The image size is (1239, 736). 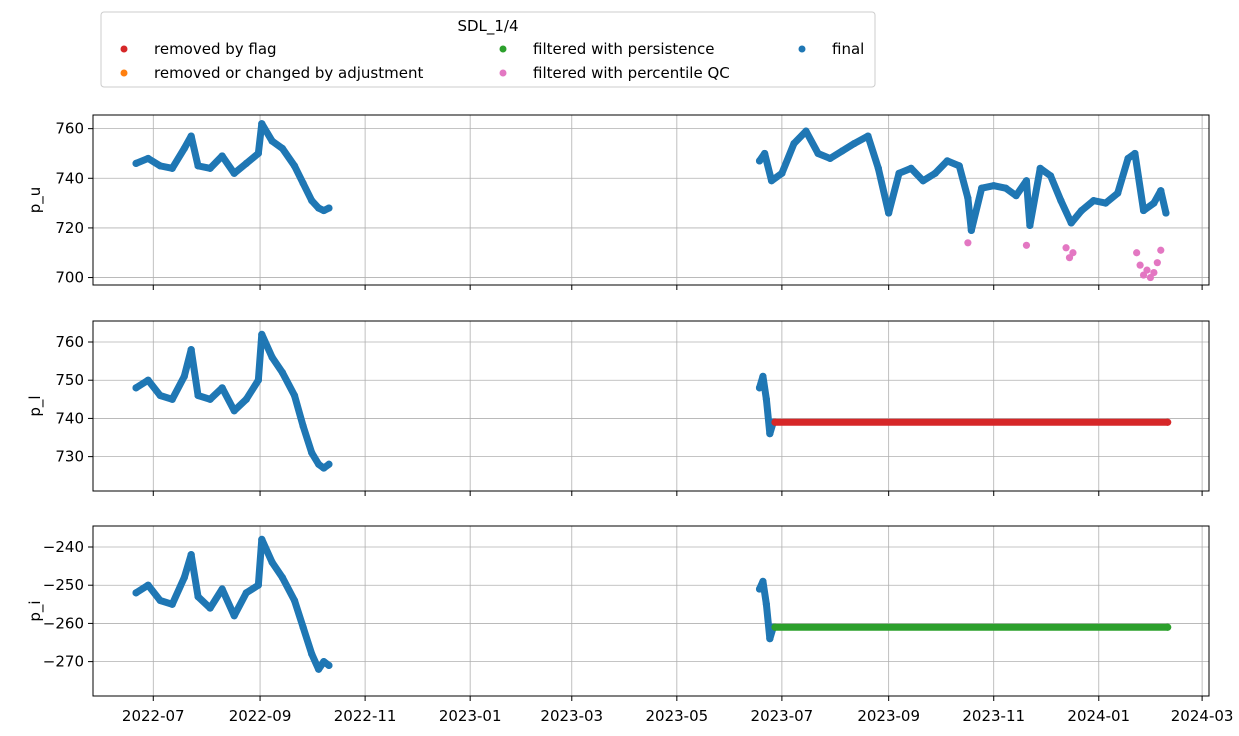 I want to click on series-removed-by-flag, so click(x=971, y=422).